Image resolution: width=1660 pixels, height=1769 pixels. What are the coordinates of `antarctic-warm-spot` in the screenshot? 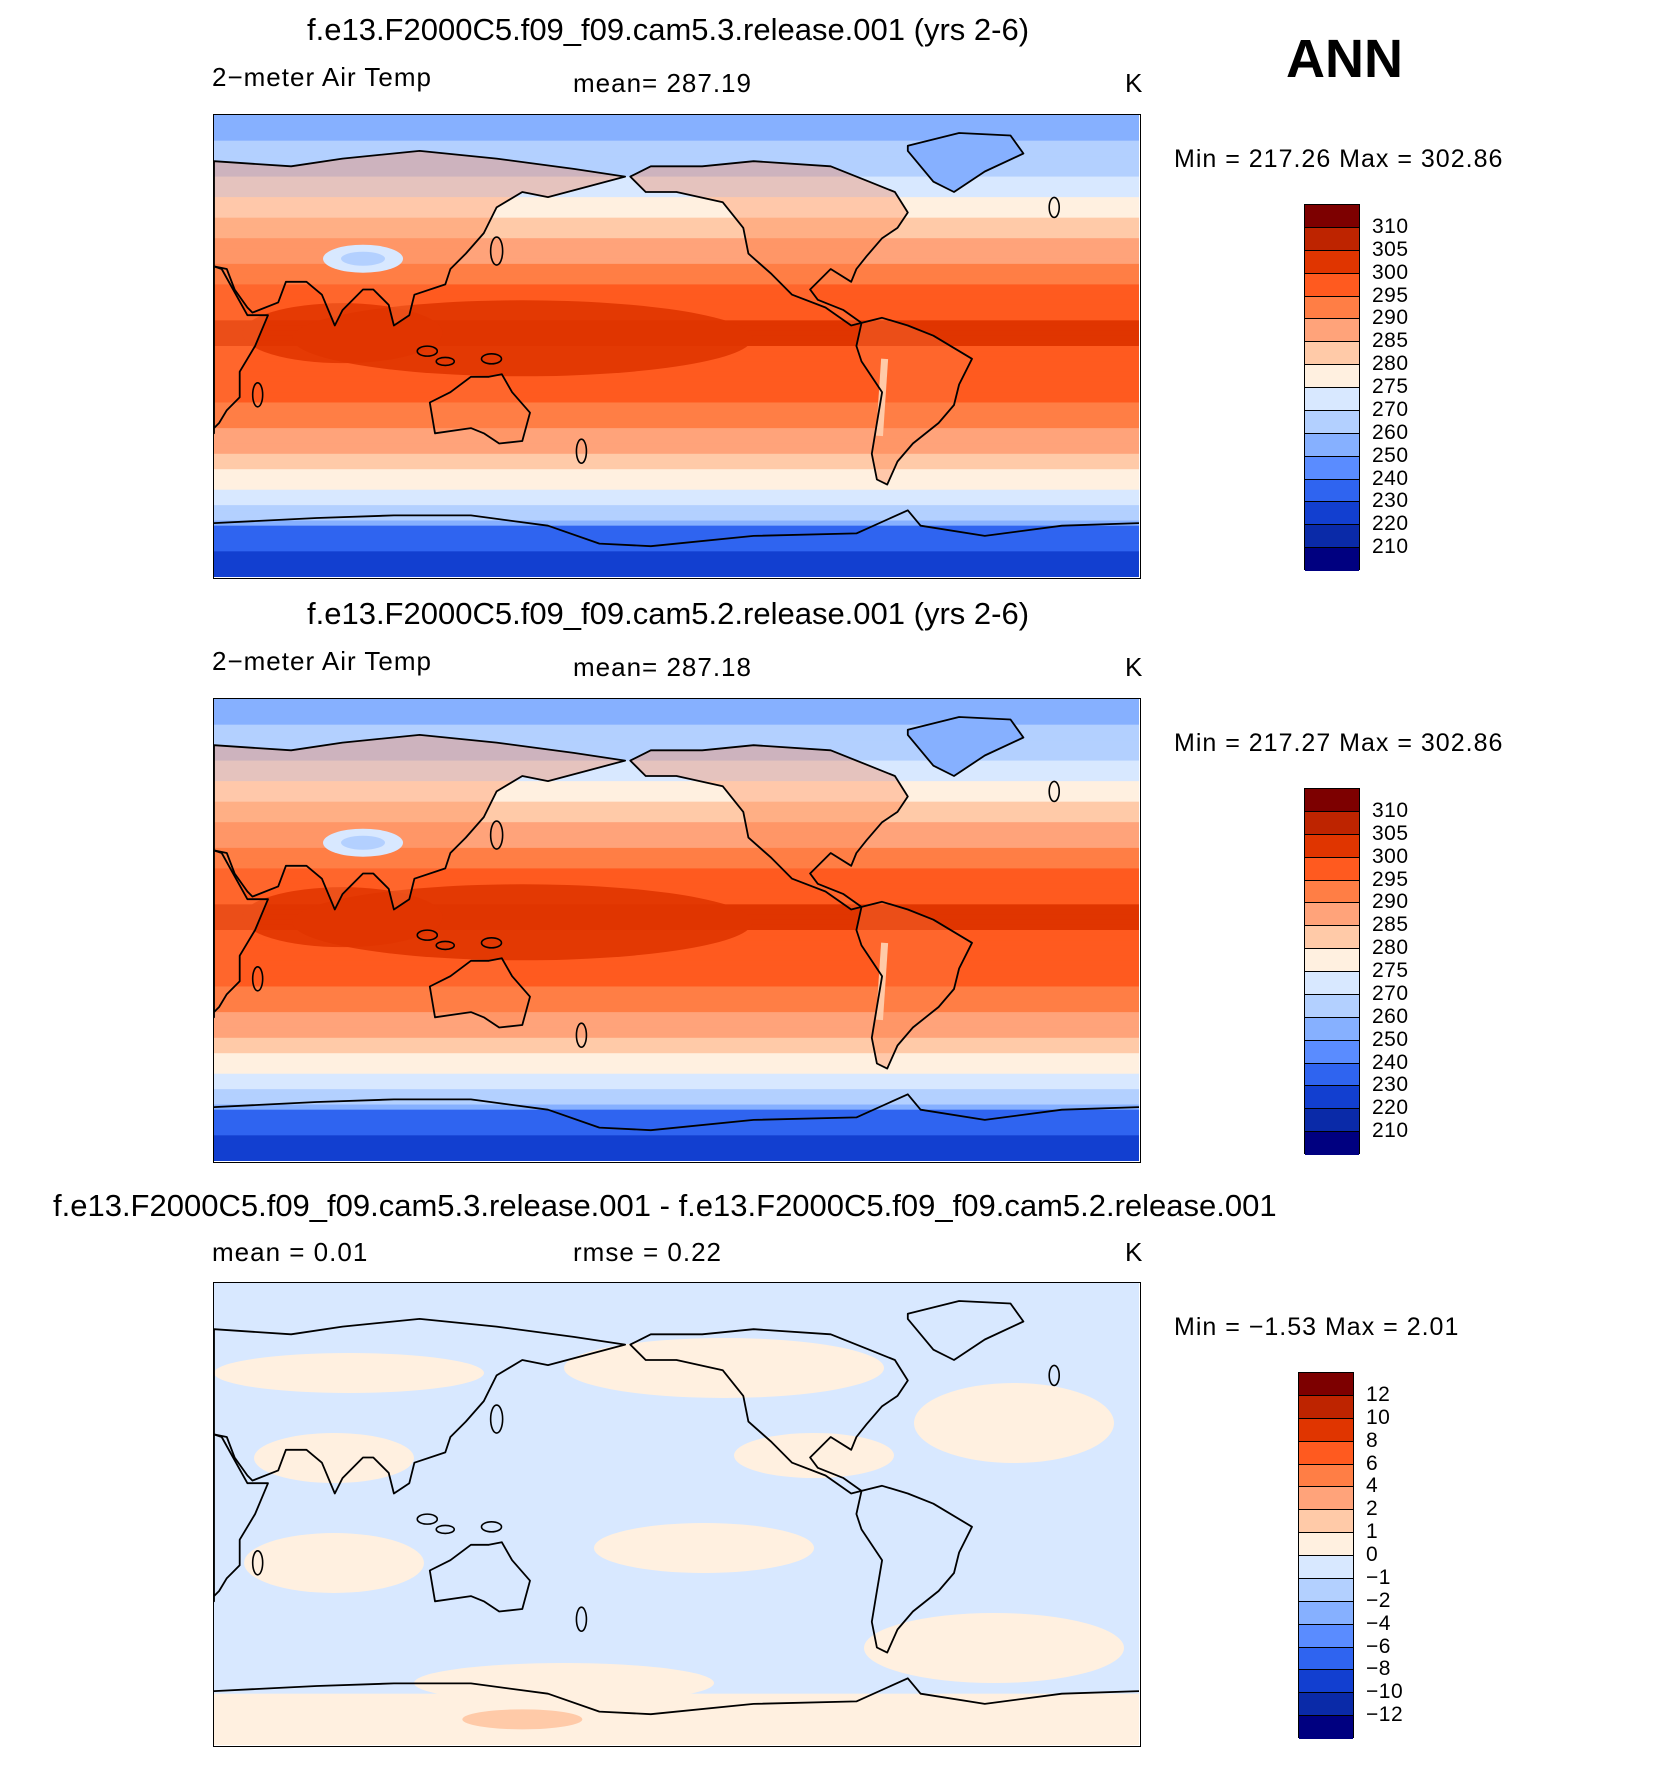 It's located at (522, 1719).